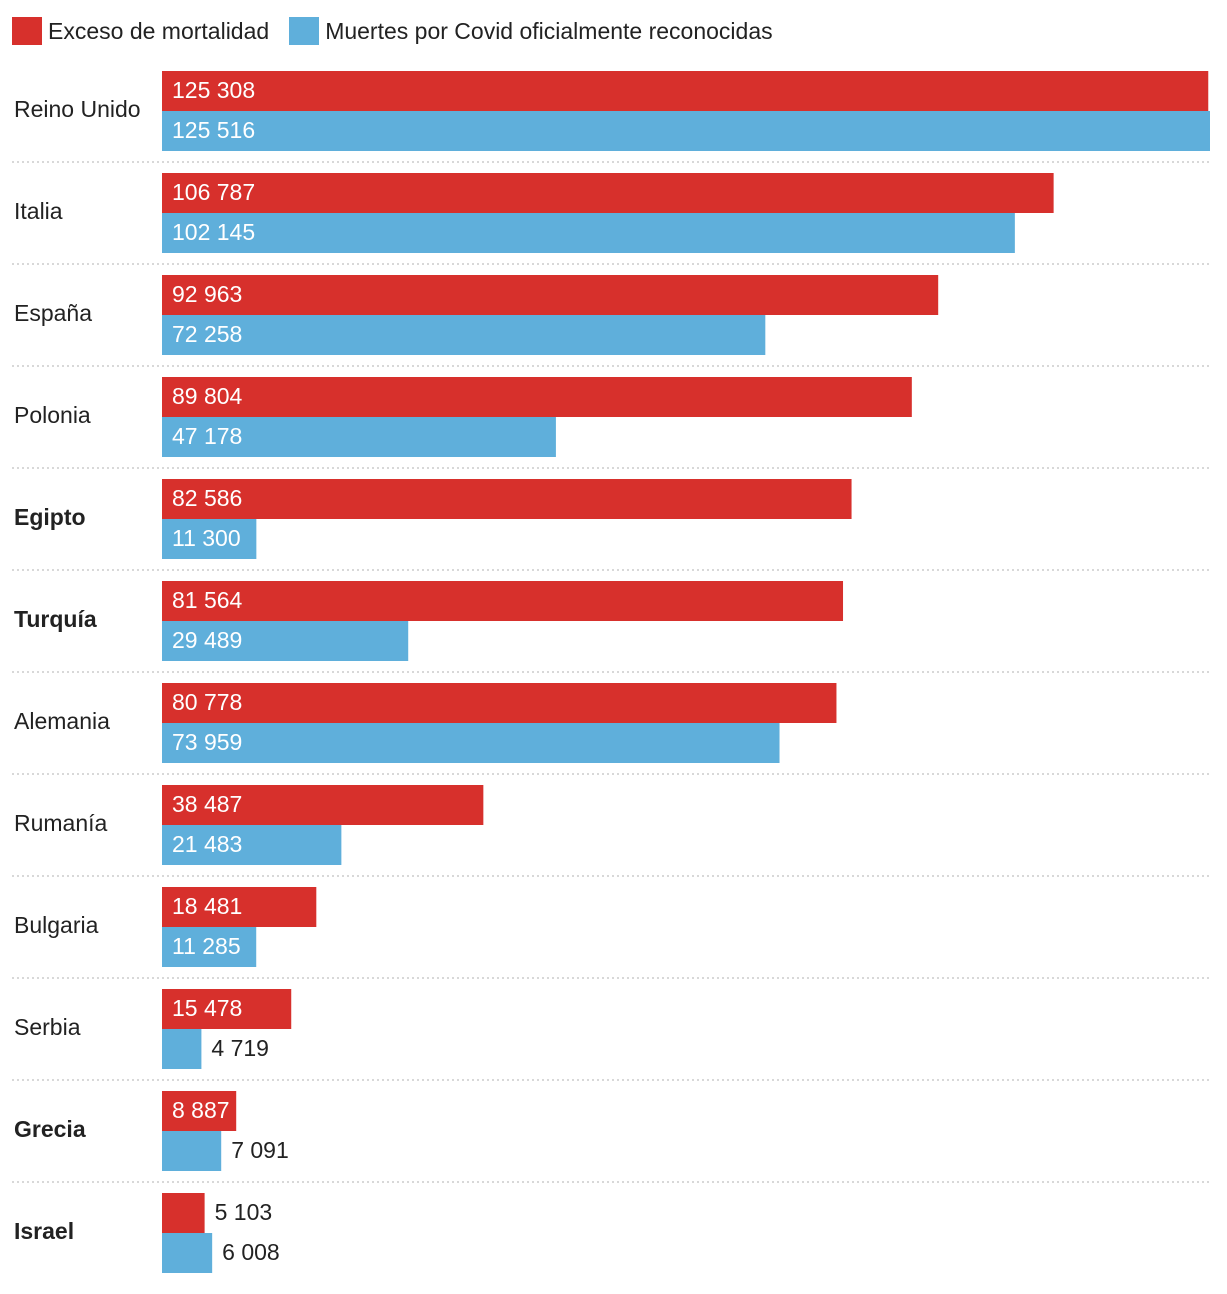 The image size is (1227, 1294). Describe the element at coordinates (323, 805) in the screenshot. I see `bar-excess-rumanía` at that location.